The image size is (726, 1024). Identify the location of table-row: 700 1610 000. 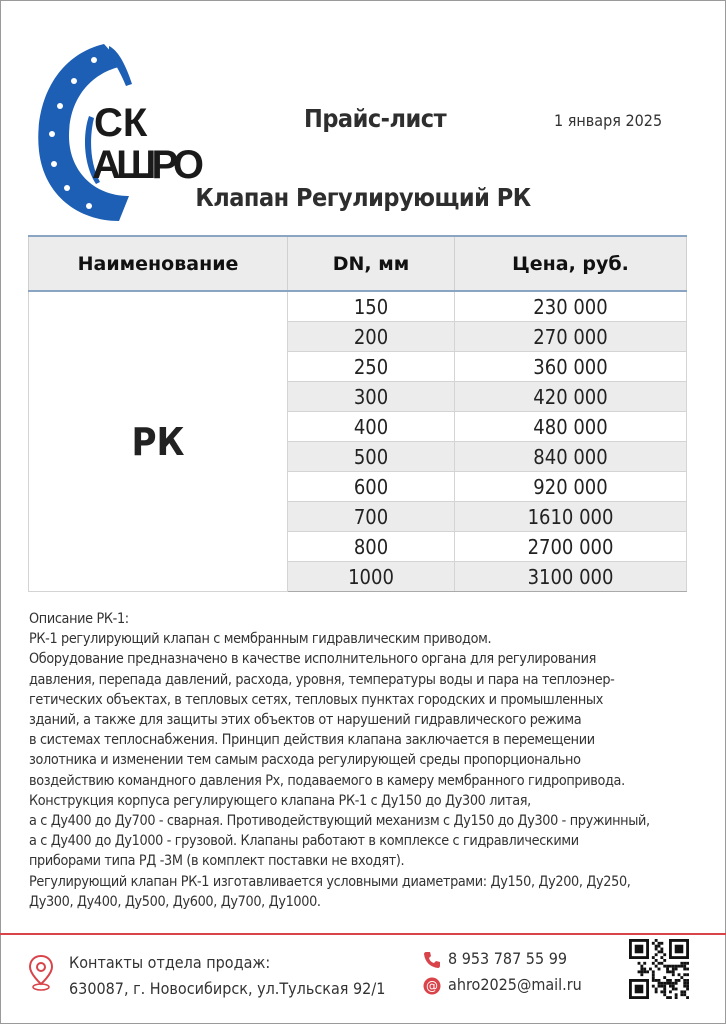
(358, 516).